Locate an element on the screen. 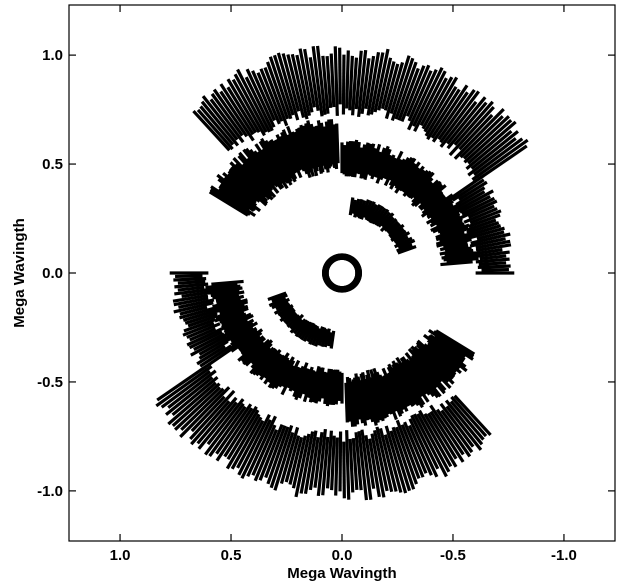 Image resolution: width=623 pixels, height=585 pixels. y-tick-label-2: 0.0 is located at coordinates (52, 273).